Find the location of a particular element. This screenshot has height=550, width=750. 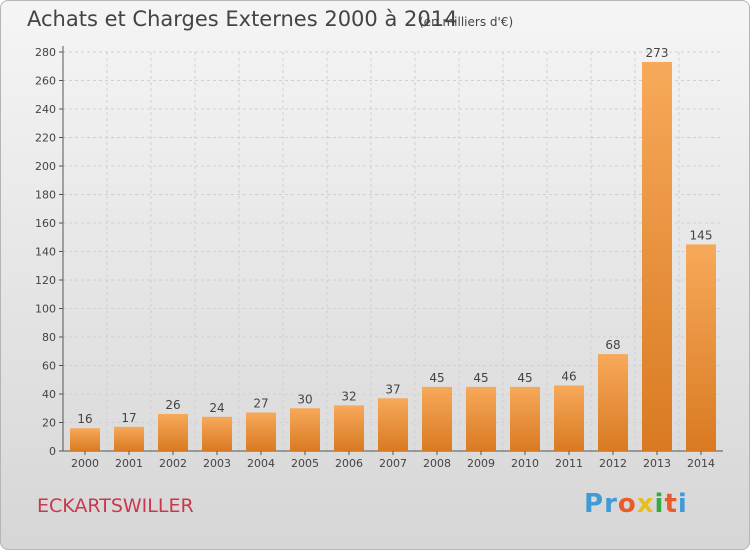

x-tick-label: 2000 is located at coordinates (85, 463).